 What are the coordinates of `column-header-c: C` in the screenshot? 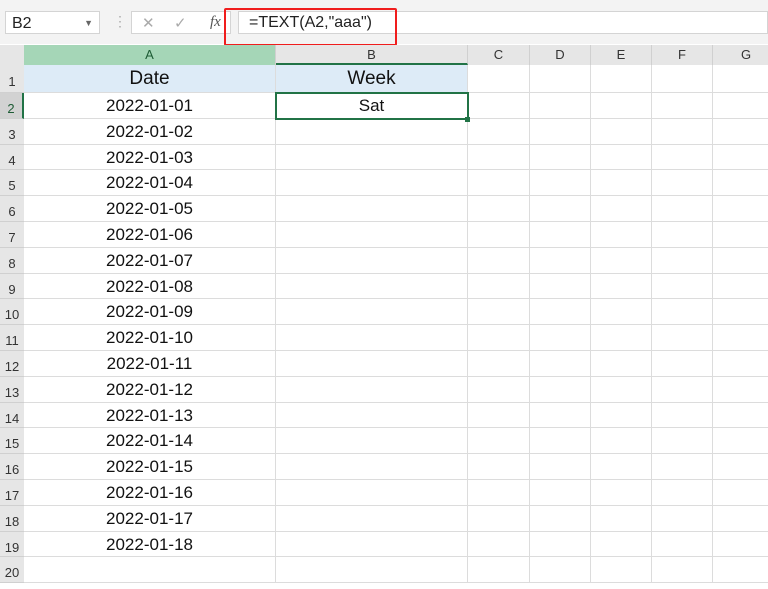 It's located at (499, 55).